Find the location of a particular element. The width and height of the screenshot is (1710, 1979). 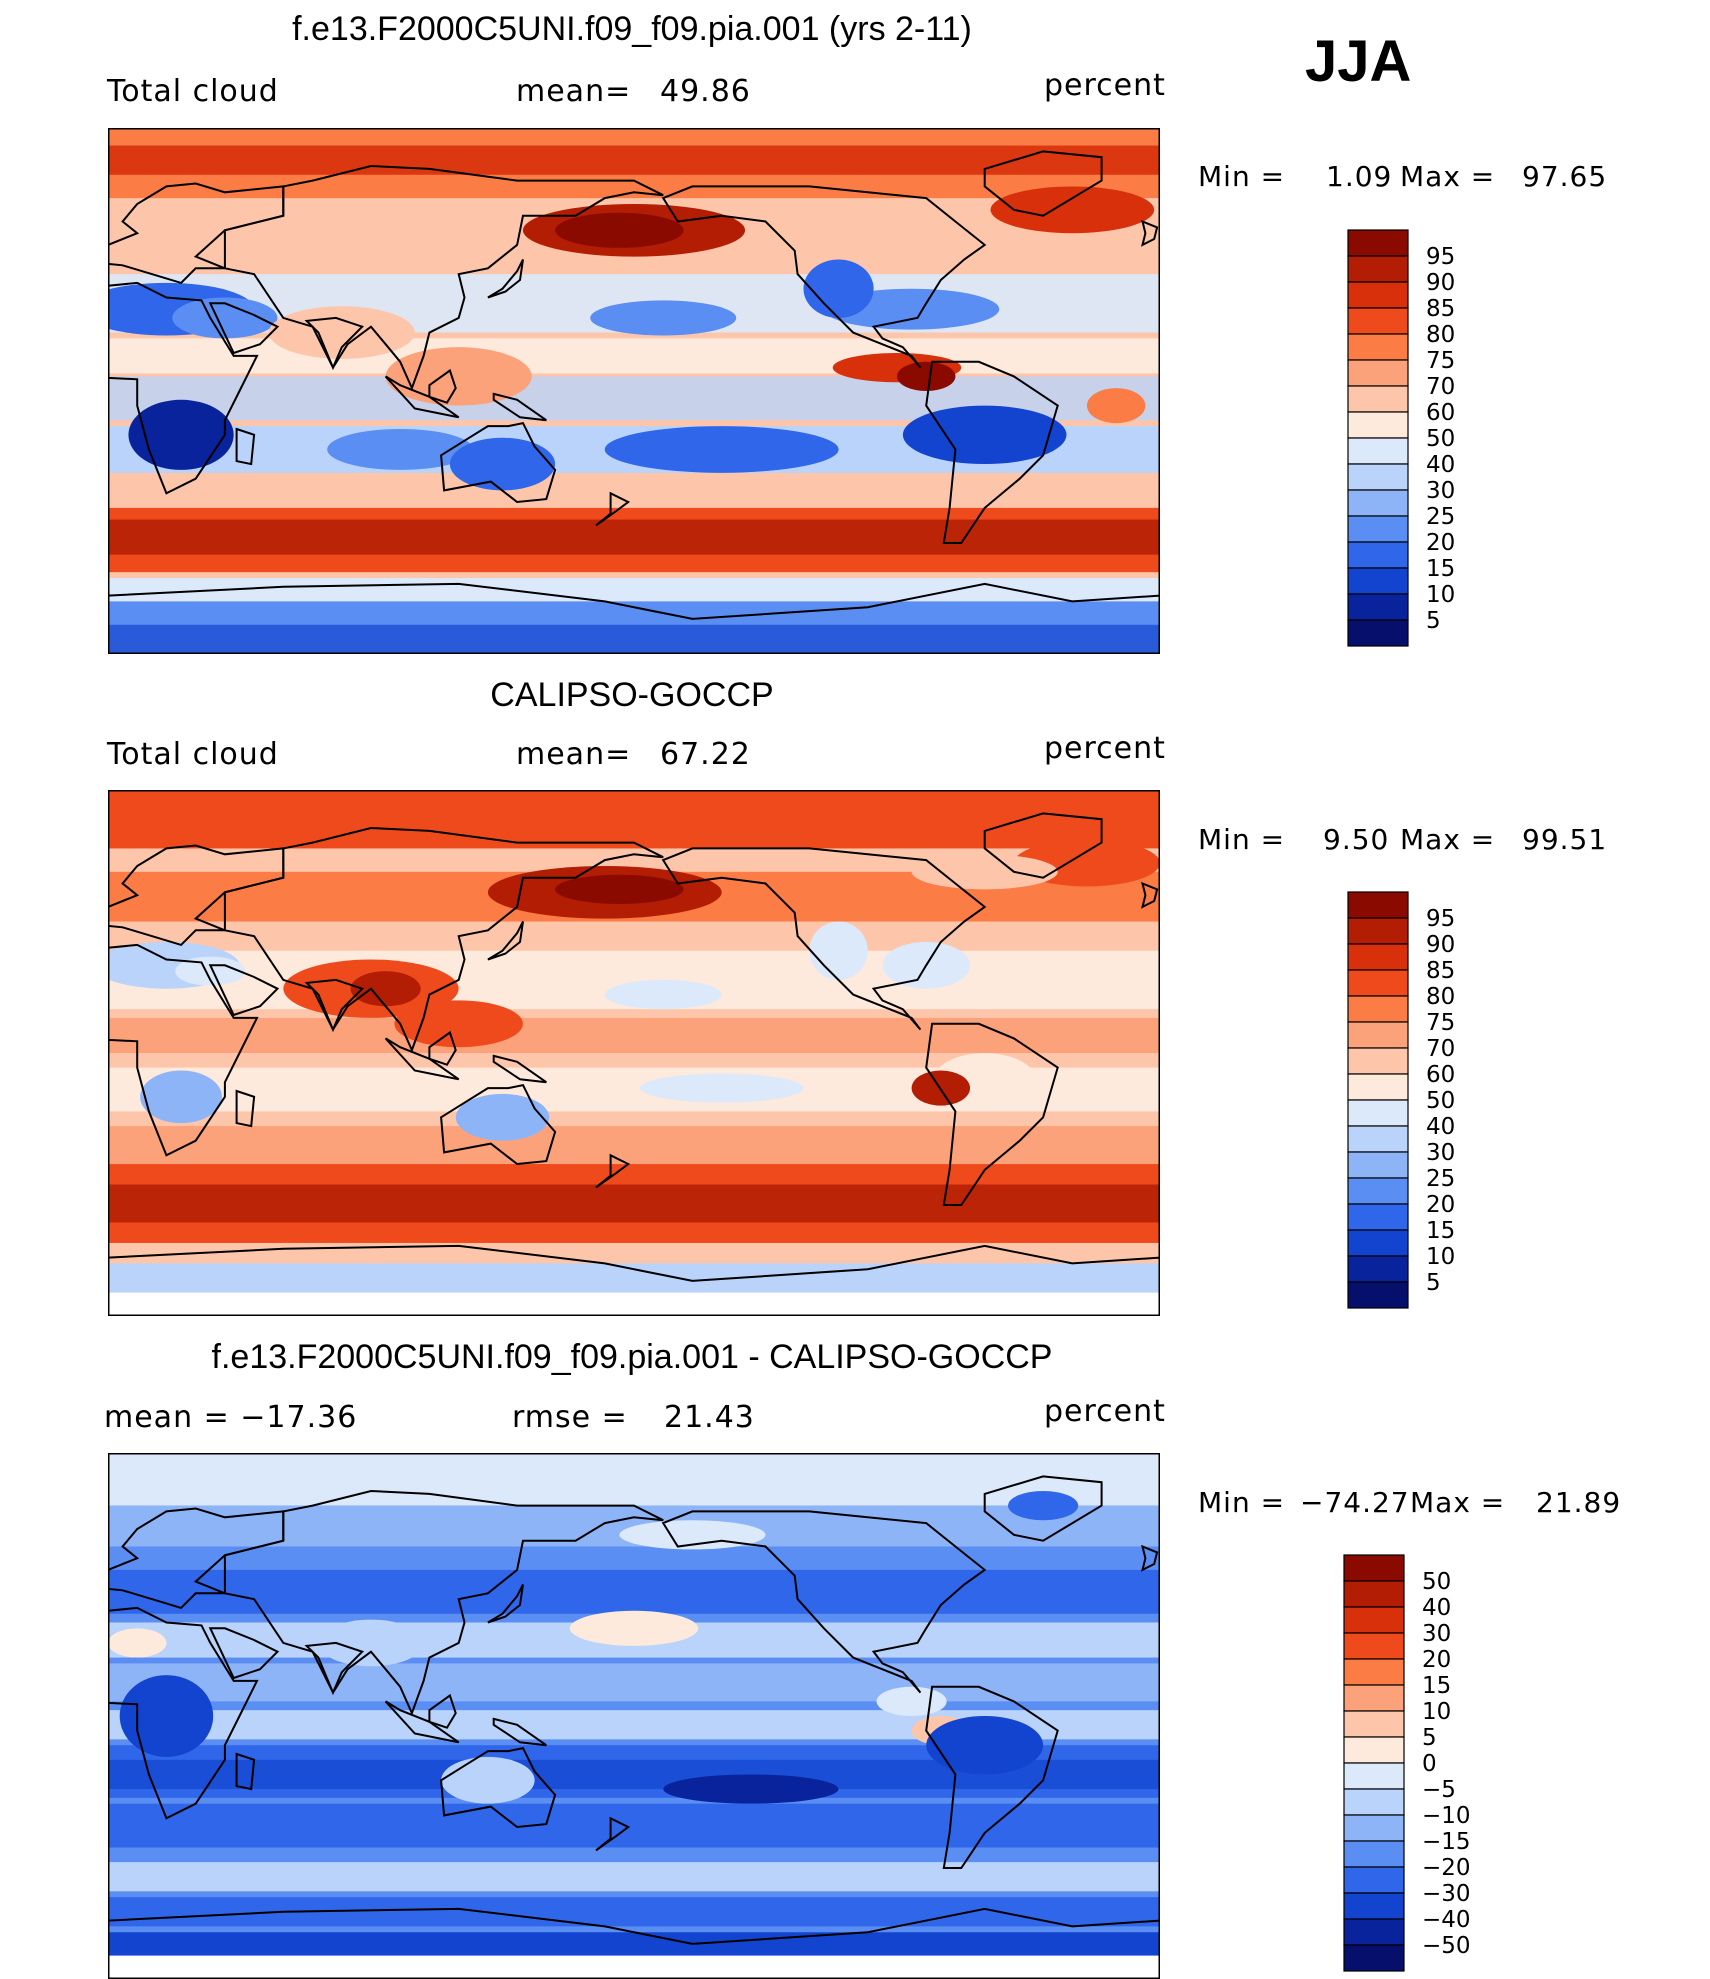

coastline-s-america is located at coordinates (992, 1777).